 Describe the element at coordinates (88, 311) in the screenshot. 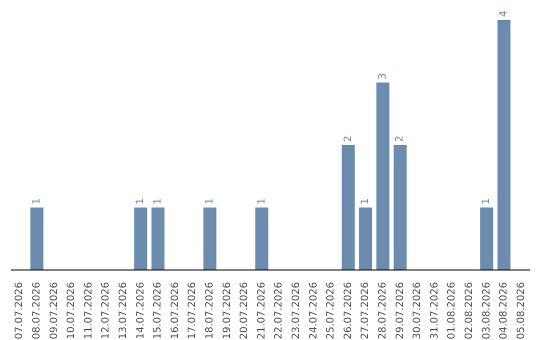

I see `x-tick-label: 11.07.2026` at that location.